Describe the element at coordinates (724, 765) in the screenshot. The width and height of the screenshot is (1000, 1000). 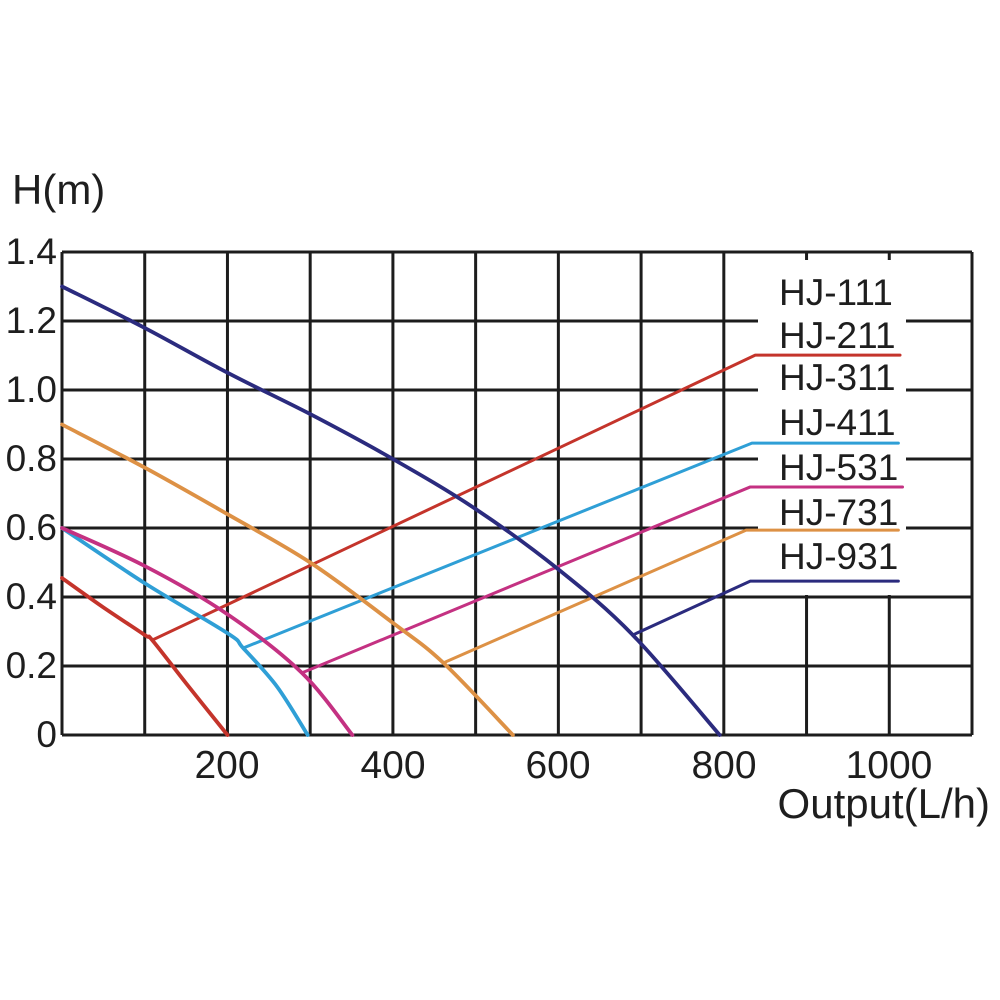
I see `x-tick-label: 800` at that location.